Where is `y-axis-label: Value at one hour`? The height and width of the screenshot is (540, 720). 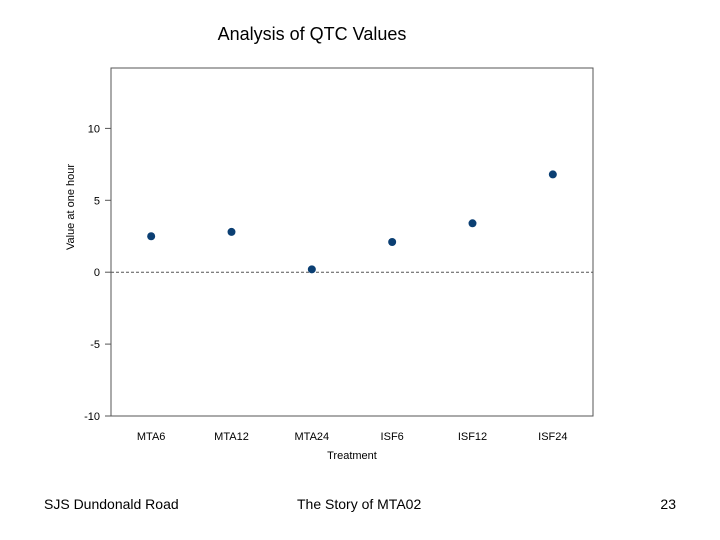
y-axis-label: Value at one hour is located at coordinates (71, 207).